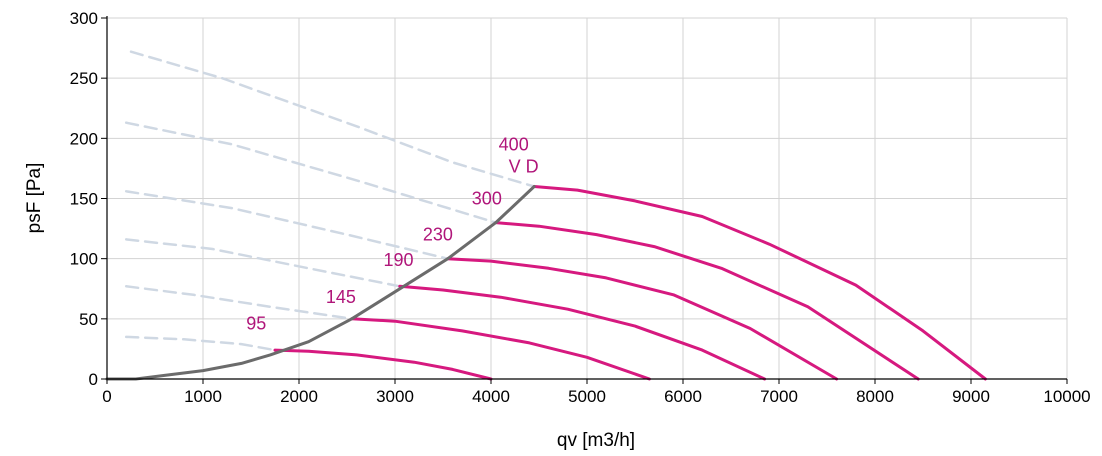  Describe the element at coordinates (84, 18) in the screenshot. I see `y-tick-label: 300` at that location.